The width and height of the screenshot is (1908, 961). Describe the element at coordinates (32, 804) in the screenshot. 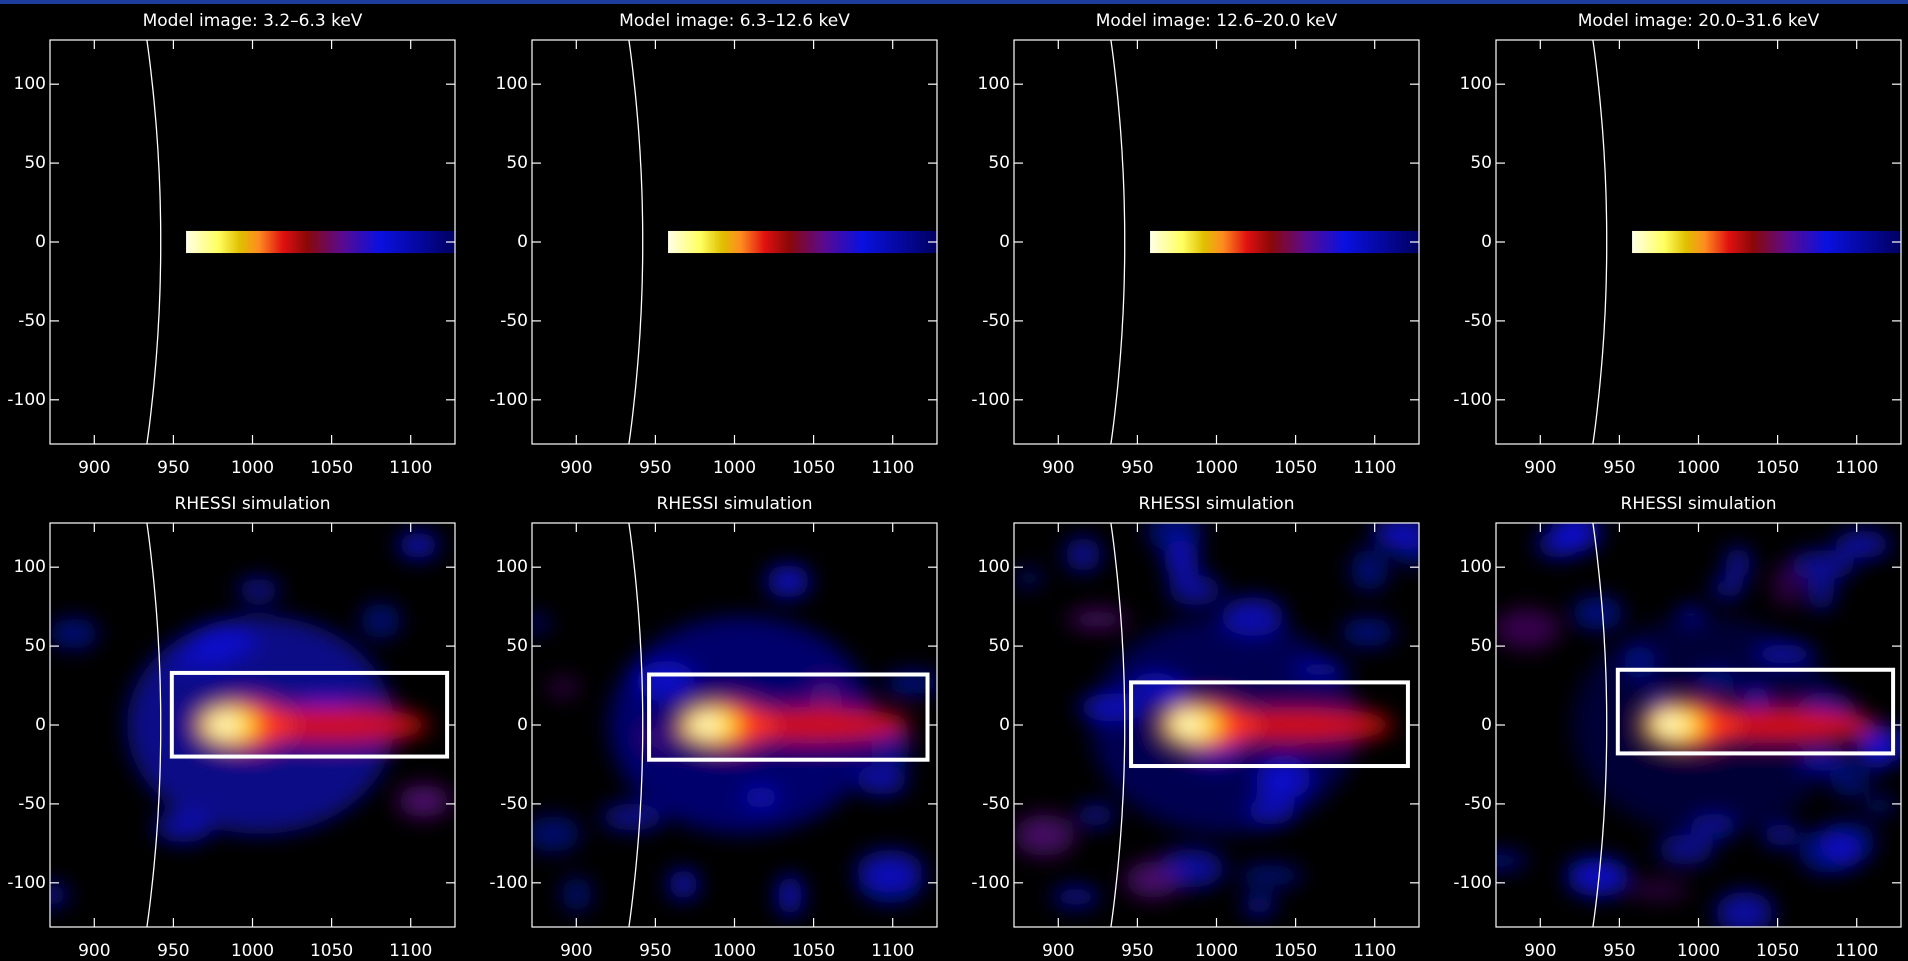

I see `y-tick-label: -50` at that location.